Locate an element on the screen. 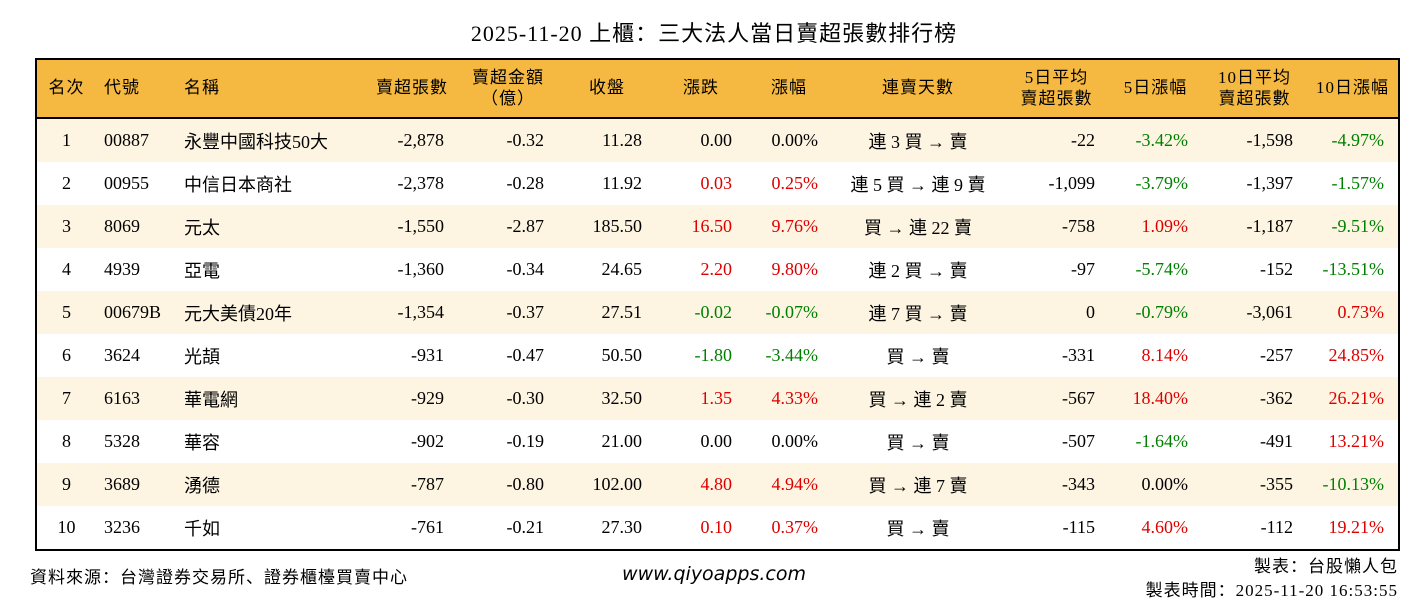 This screenshot has width=1428, height=612. cell-name: 元太 is located at coordinates (202, 227).